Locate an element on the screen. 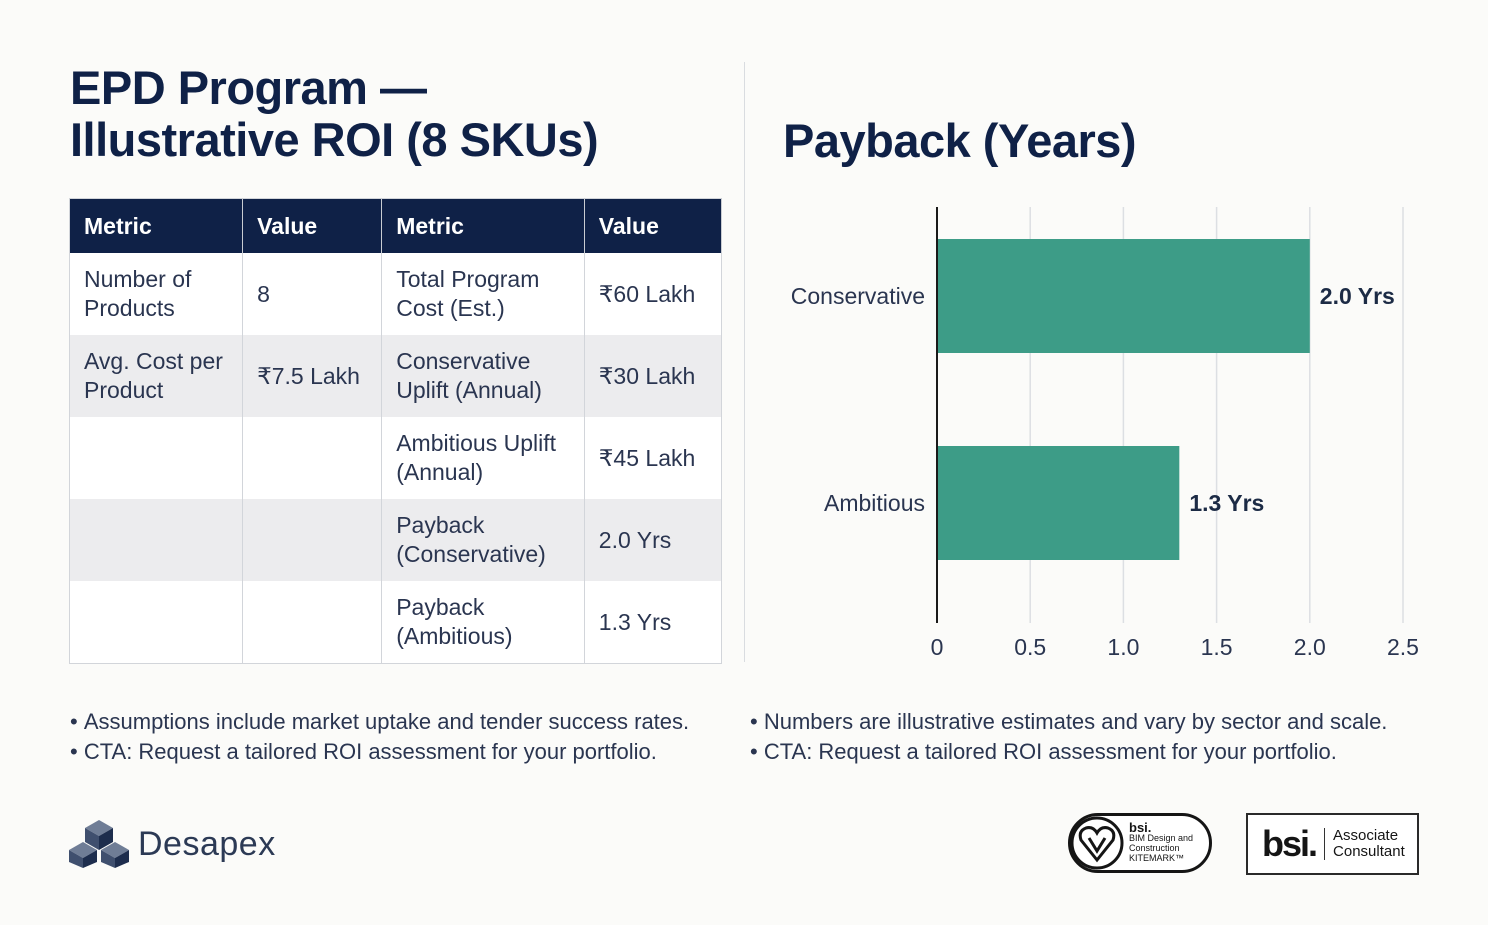  bsi-associate-badge: bsi. Associate Consultant is located at coordinates (1332, 844).